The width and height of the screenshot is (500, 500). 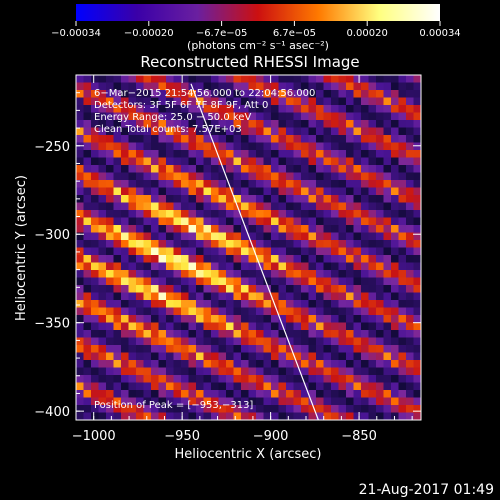 What do you see at coordinates (182, 436) in the screenshot?
I see `x-tick-label: −950` at bounding box center [182, 436].